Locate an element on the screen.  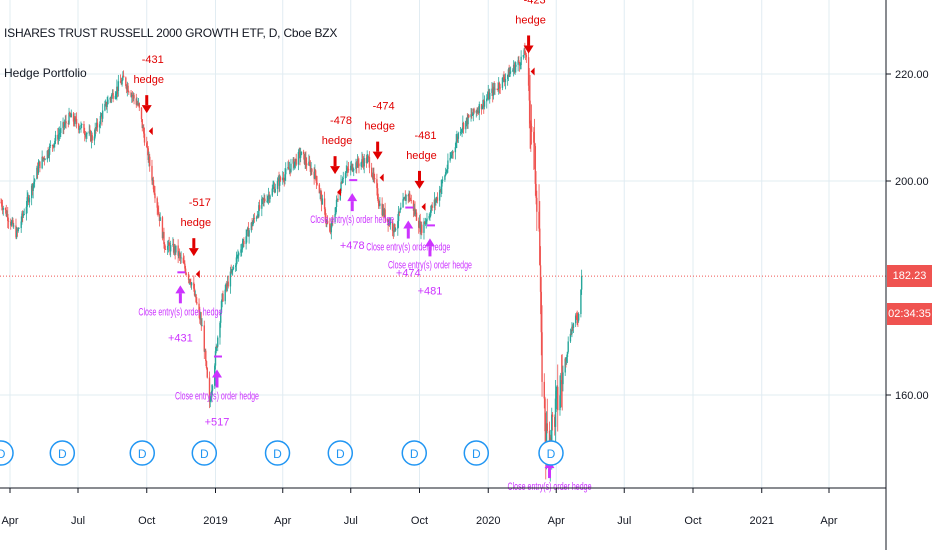
hedge-marker-icon is located at coordinates (339, 192).